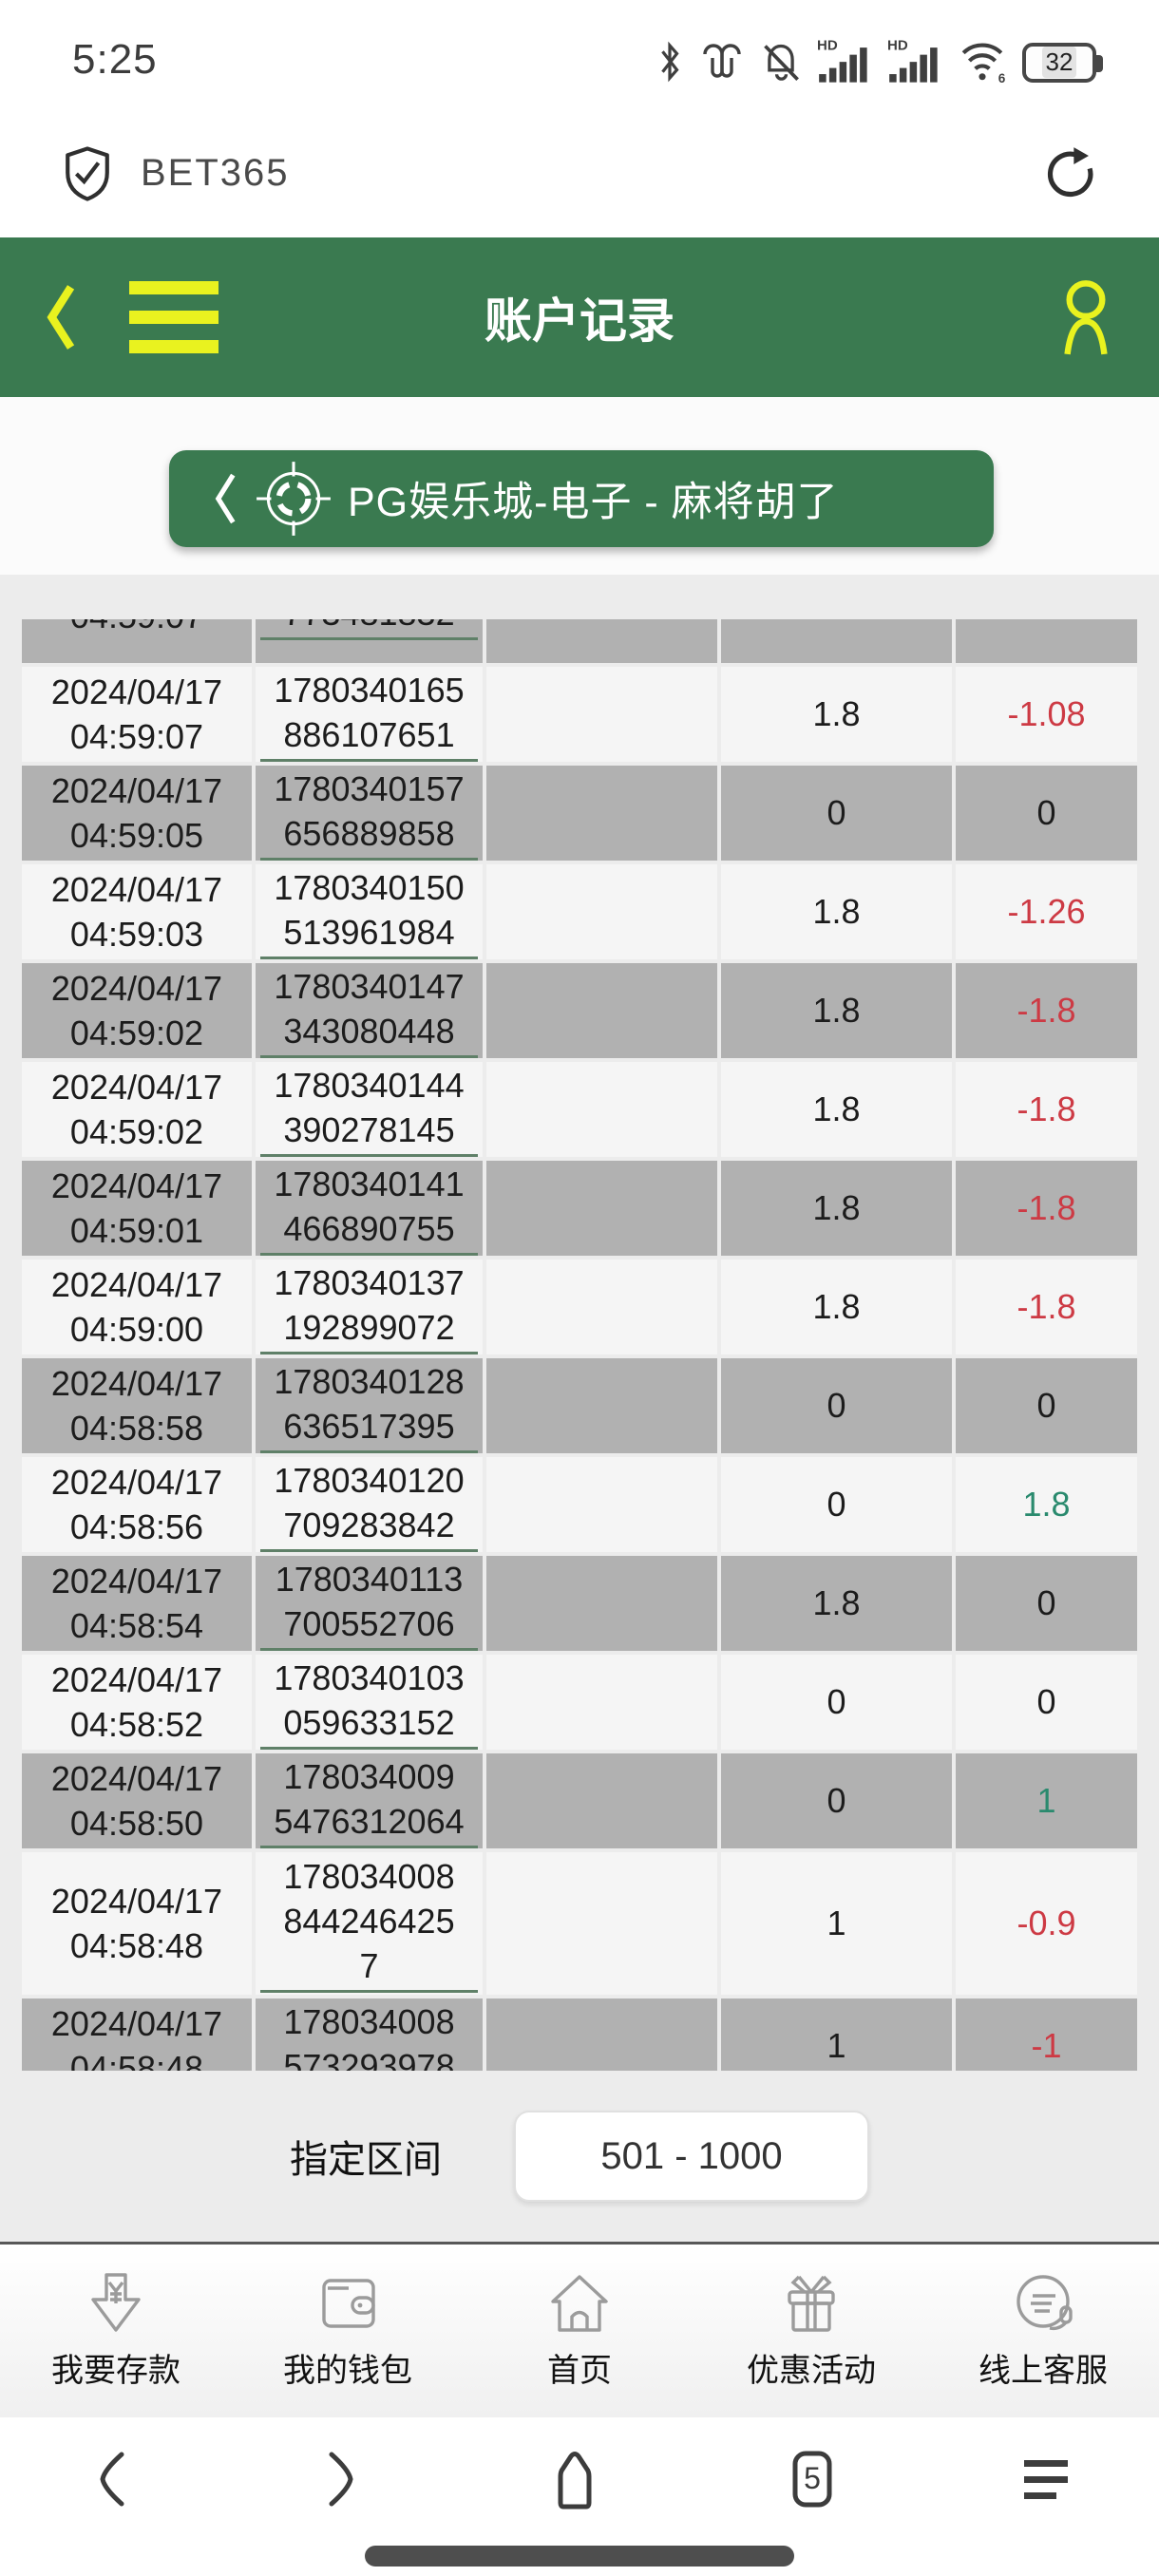  What do you see at coordinates (173, 317) in the screenshot?
I see `menu-button` at bounding box center [173, 317].